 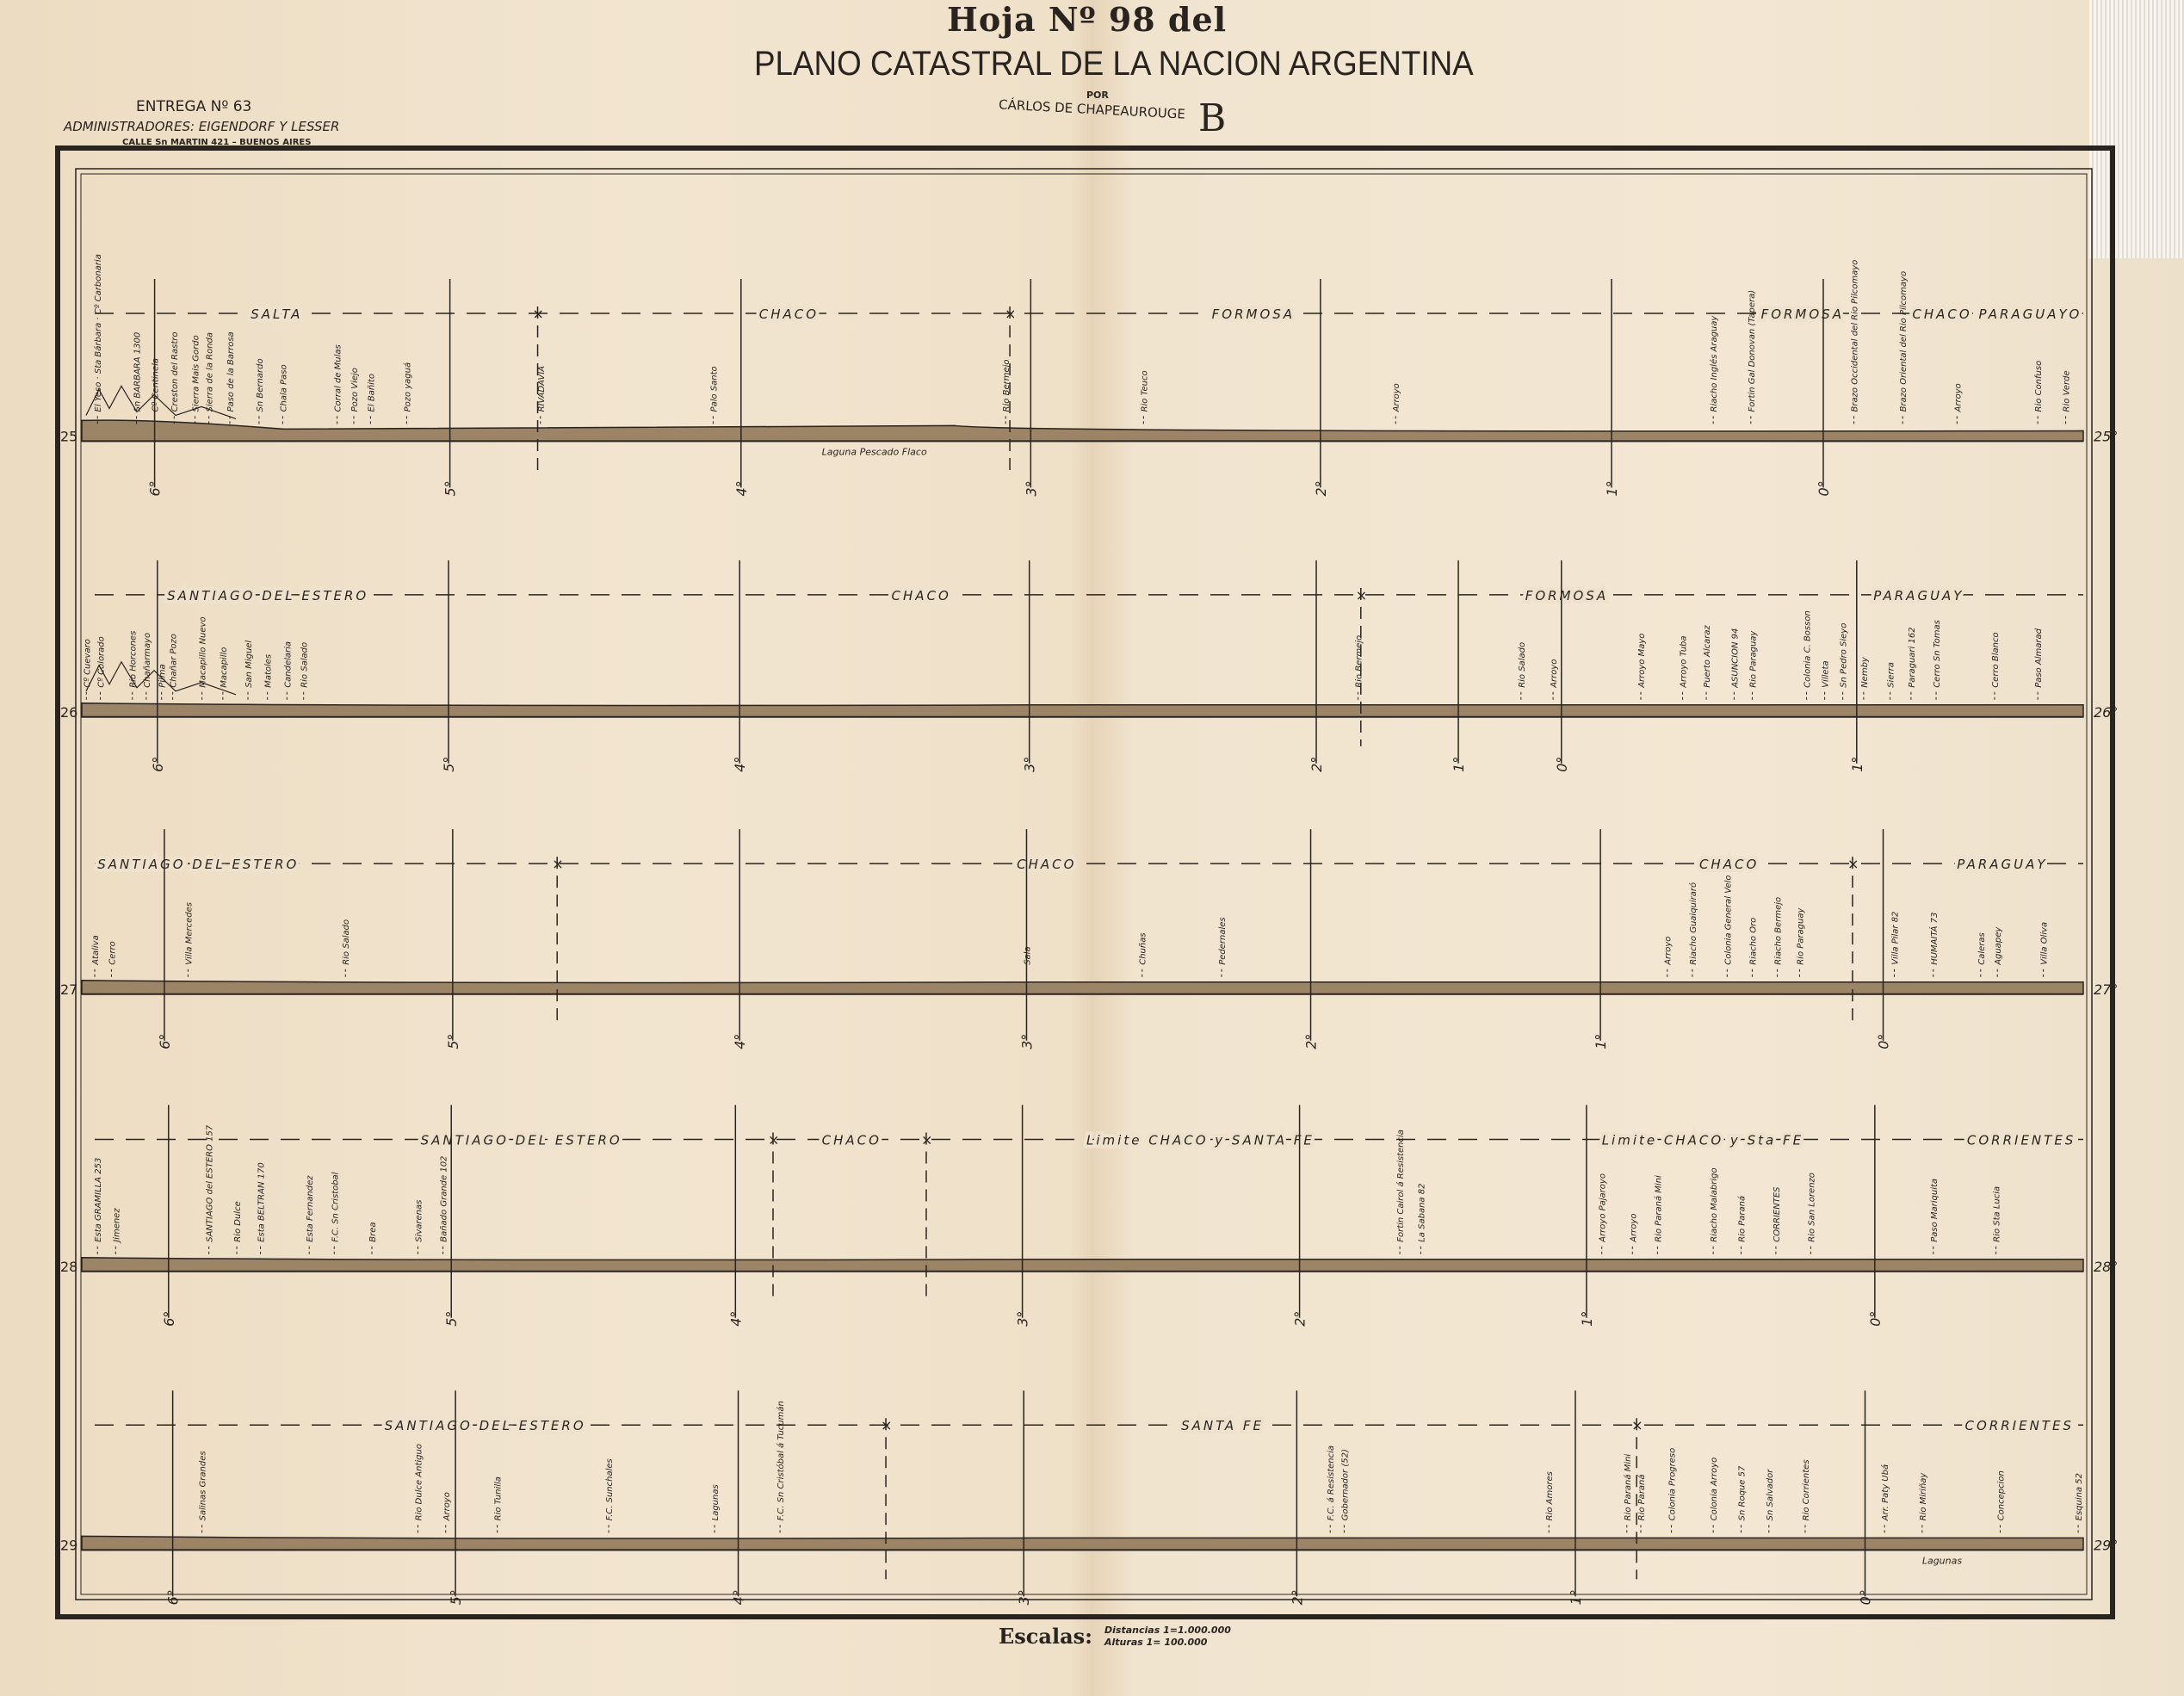 I want to click on place-name: Sierra, so click(x=1892, y=675).